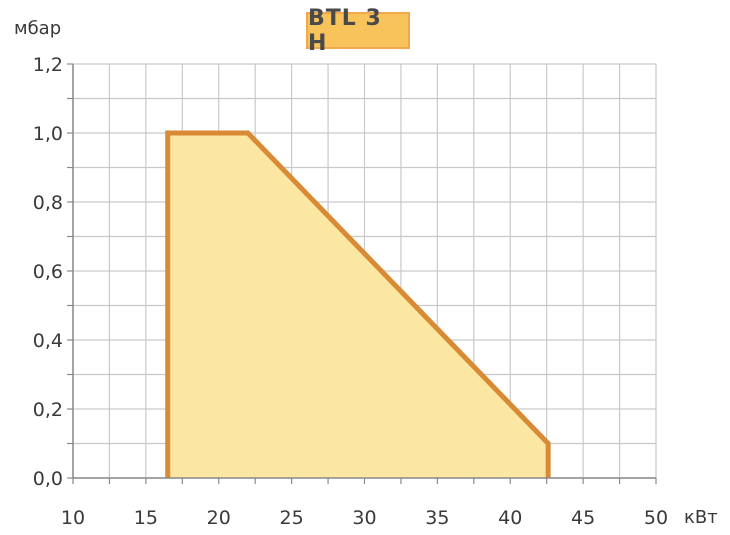 The width and height of the screenshot is (730, 535). I want to click on y-tick-label: 0,6, so click(48, 272).